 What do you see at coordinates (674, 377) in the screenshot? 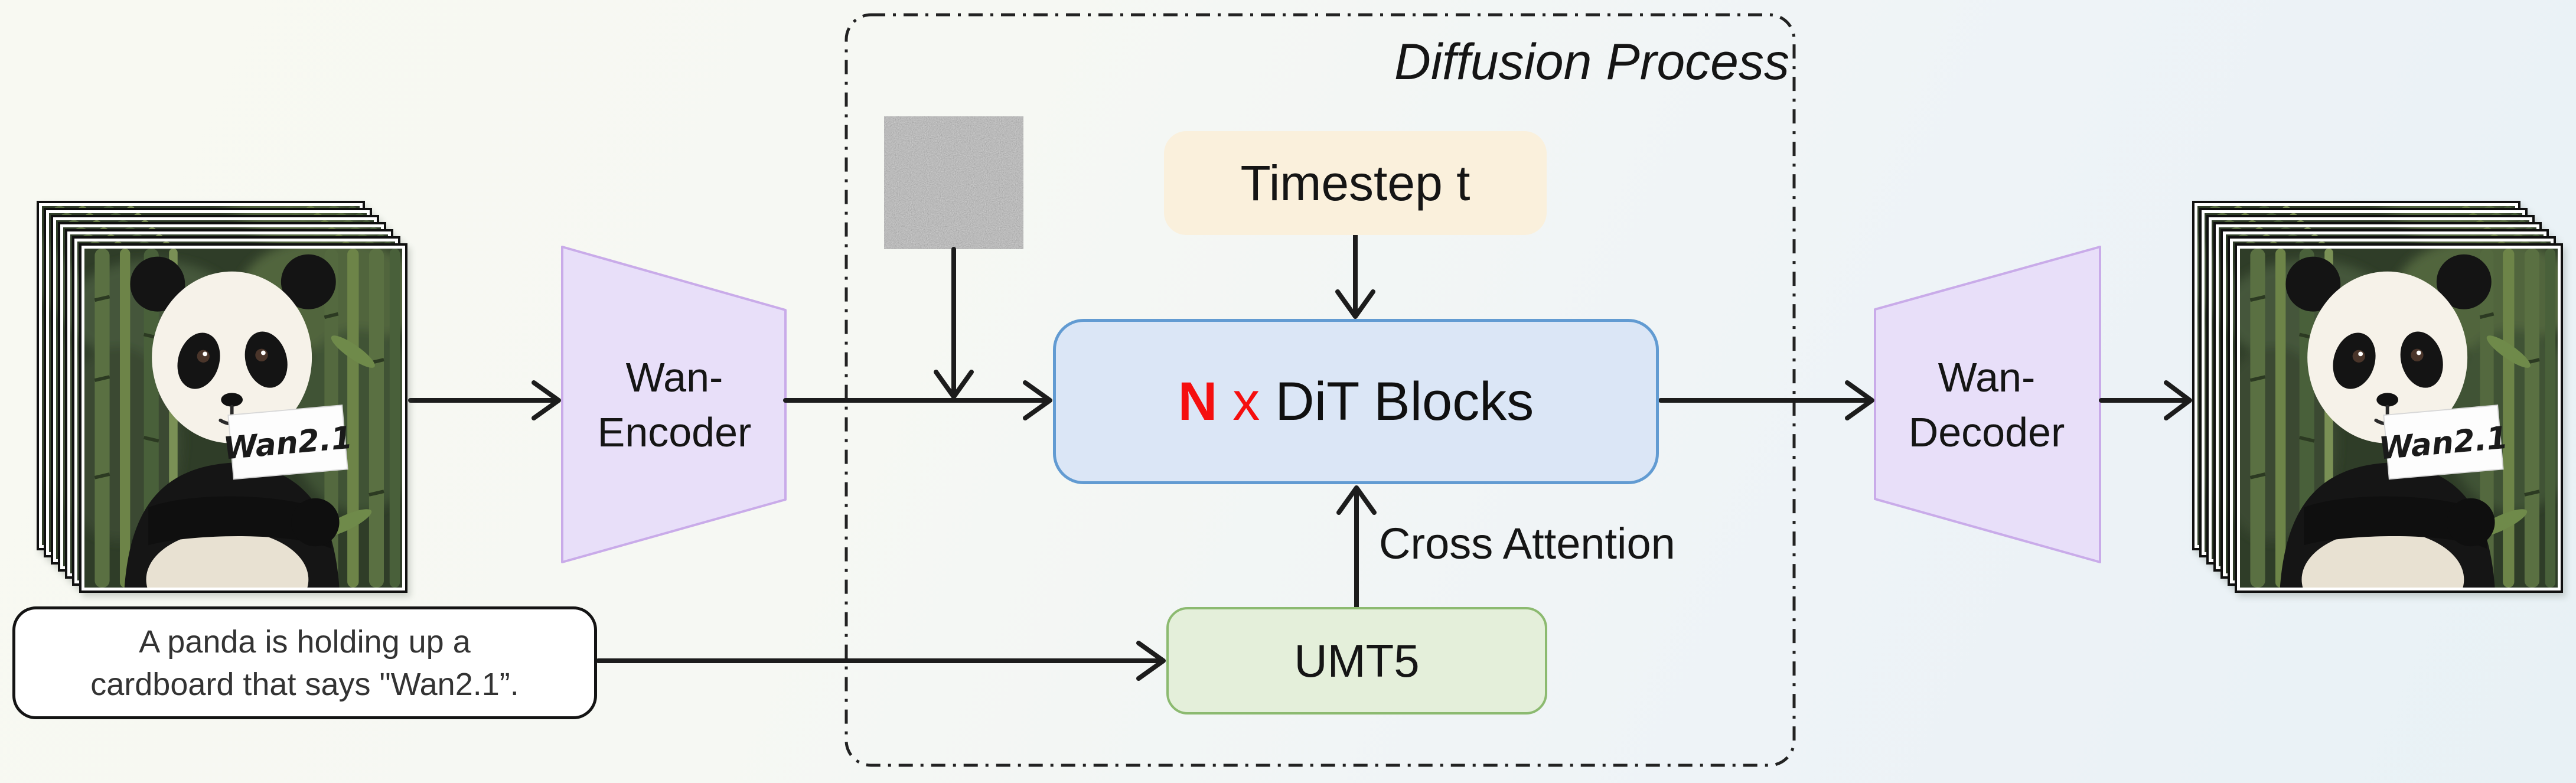
I see `encoder-label-line1: Wan-` at bounding box center [674, 377].